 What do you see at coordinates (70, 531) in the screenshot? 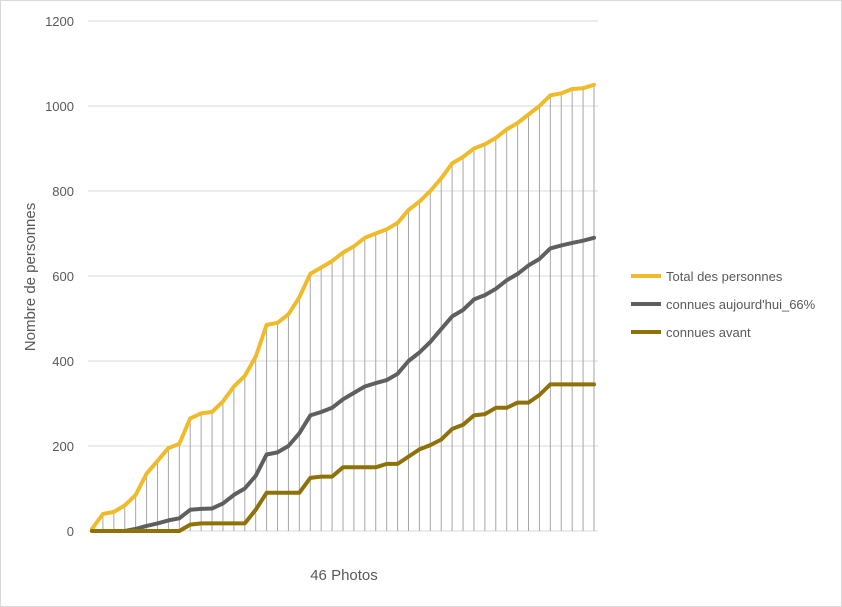
I see `y-tick-label: 0` at bounding box center [70, 531].